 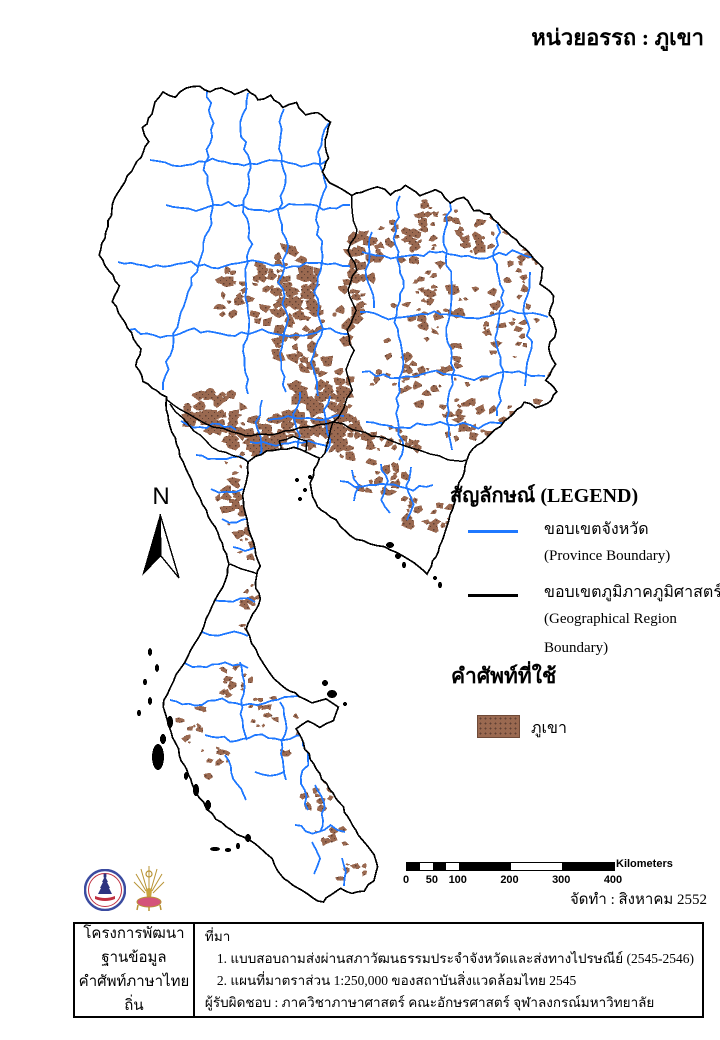 What do you see at coordinates (610, 619) in the screenshot?
I see `legend-label-region-en-1: (Geographical Region` at bounding box center [610, 619].